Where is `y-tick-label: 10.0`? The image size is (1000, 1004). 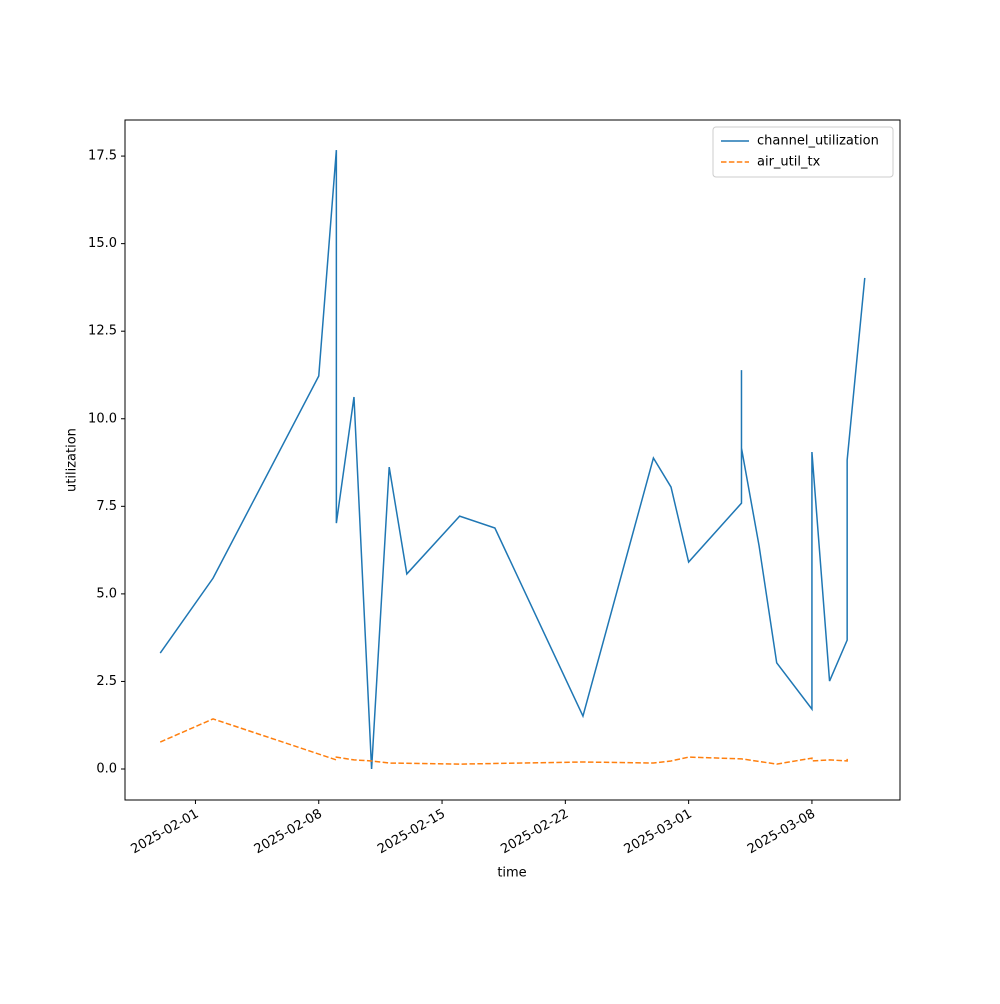 y-tick-label: 10.0 is located at coordinates (102, 418).